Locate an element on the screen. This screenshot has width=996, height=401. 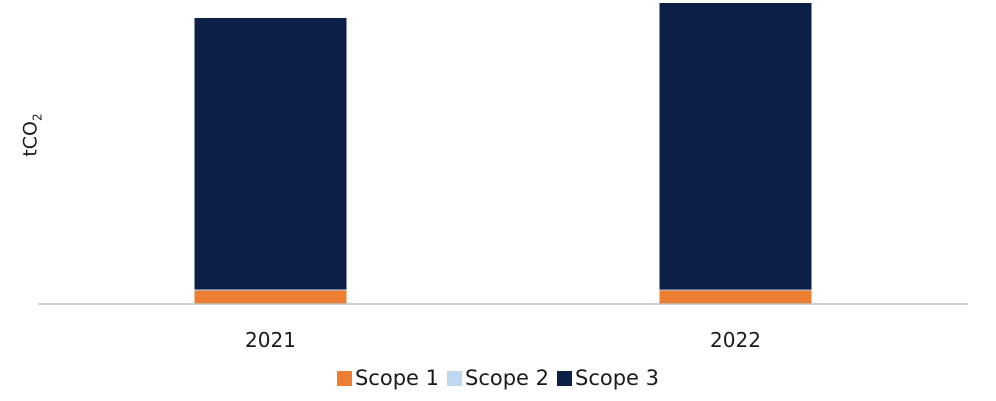
legend: Scope 1 Scope 2 Scope 3 is located at coordinates (498, 378).